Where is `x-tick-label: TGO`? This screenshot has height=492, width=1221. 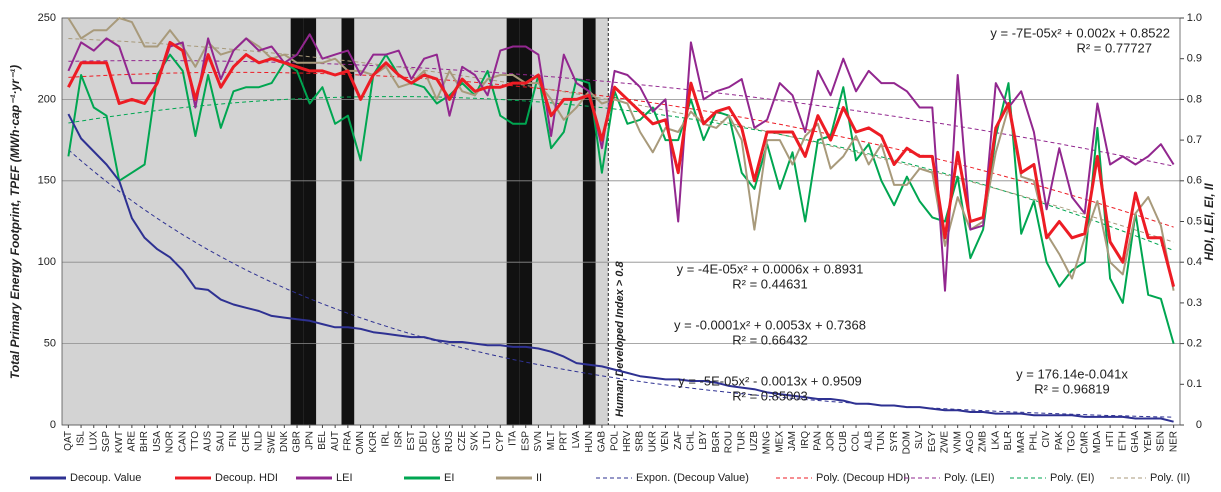 x-tick-label: TGO is located at coordinates (1072, 442).